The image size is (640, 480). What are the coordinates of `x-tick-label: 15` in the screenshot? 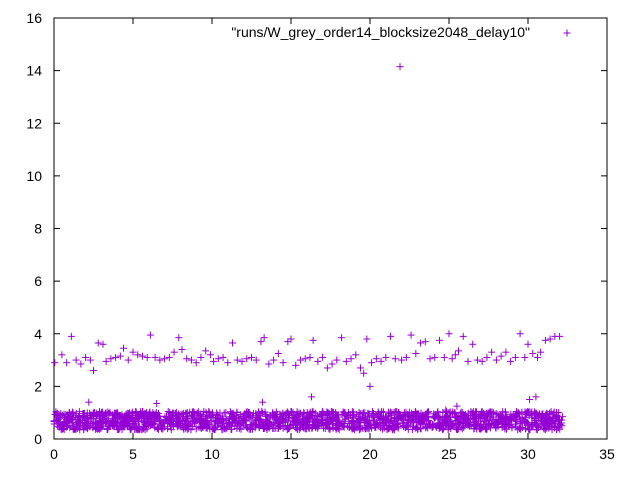 It's located at (291, 454).